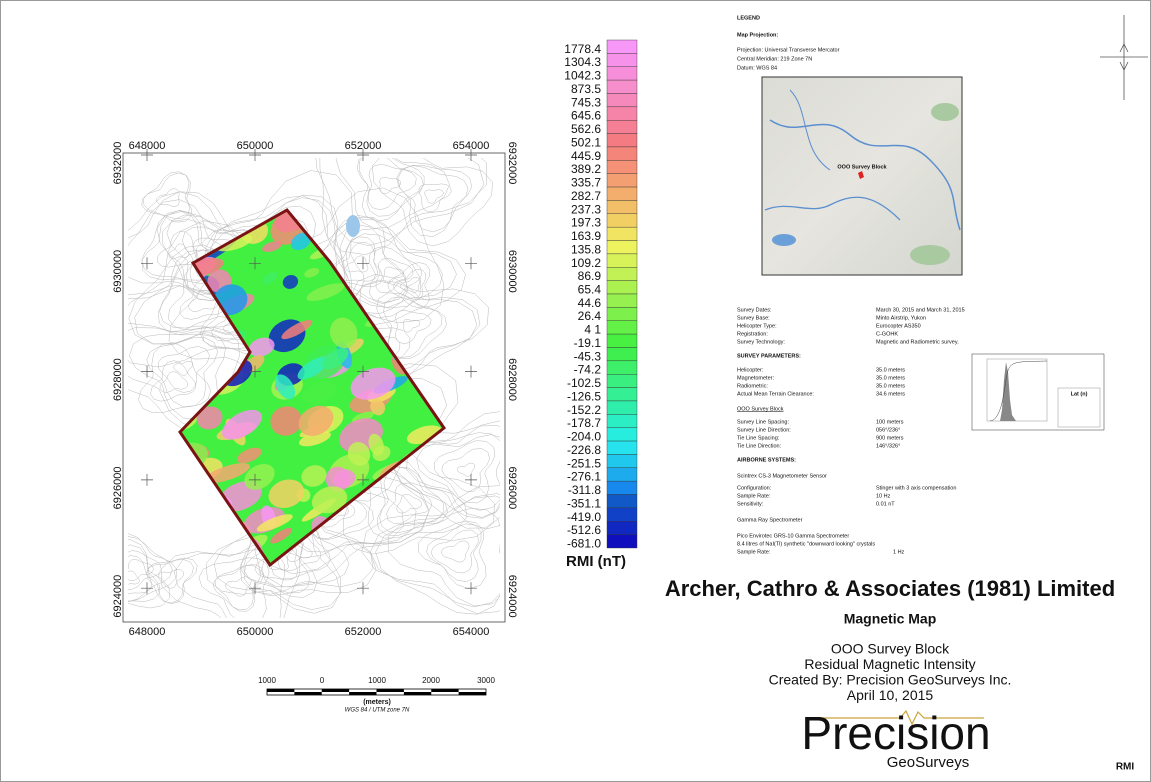 The height and width of the screenshot is (782, 1151). Describe the element at coordinates (782, 476) in the screenshot. I see `legend-line: Scintrex CS-3 Magnetometer Sensor` at that location.